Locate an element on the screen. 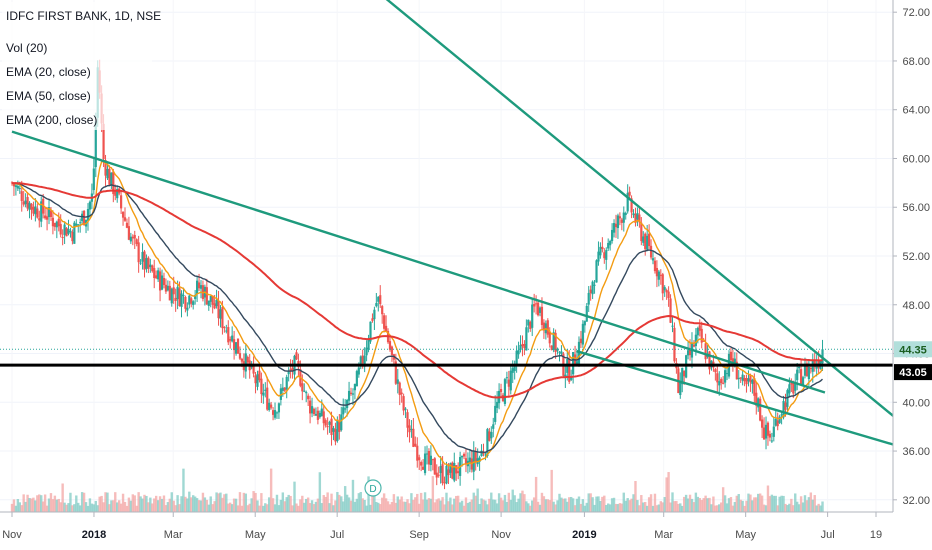 The image size is (932, 550). study-ema-200: EMA (200, close) is located at coordinates (51, 120).